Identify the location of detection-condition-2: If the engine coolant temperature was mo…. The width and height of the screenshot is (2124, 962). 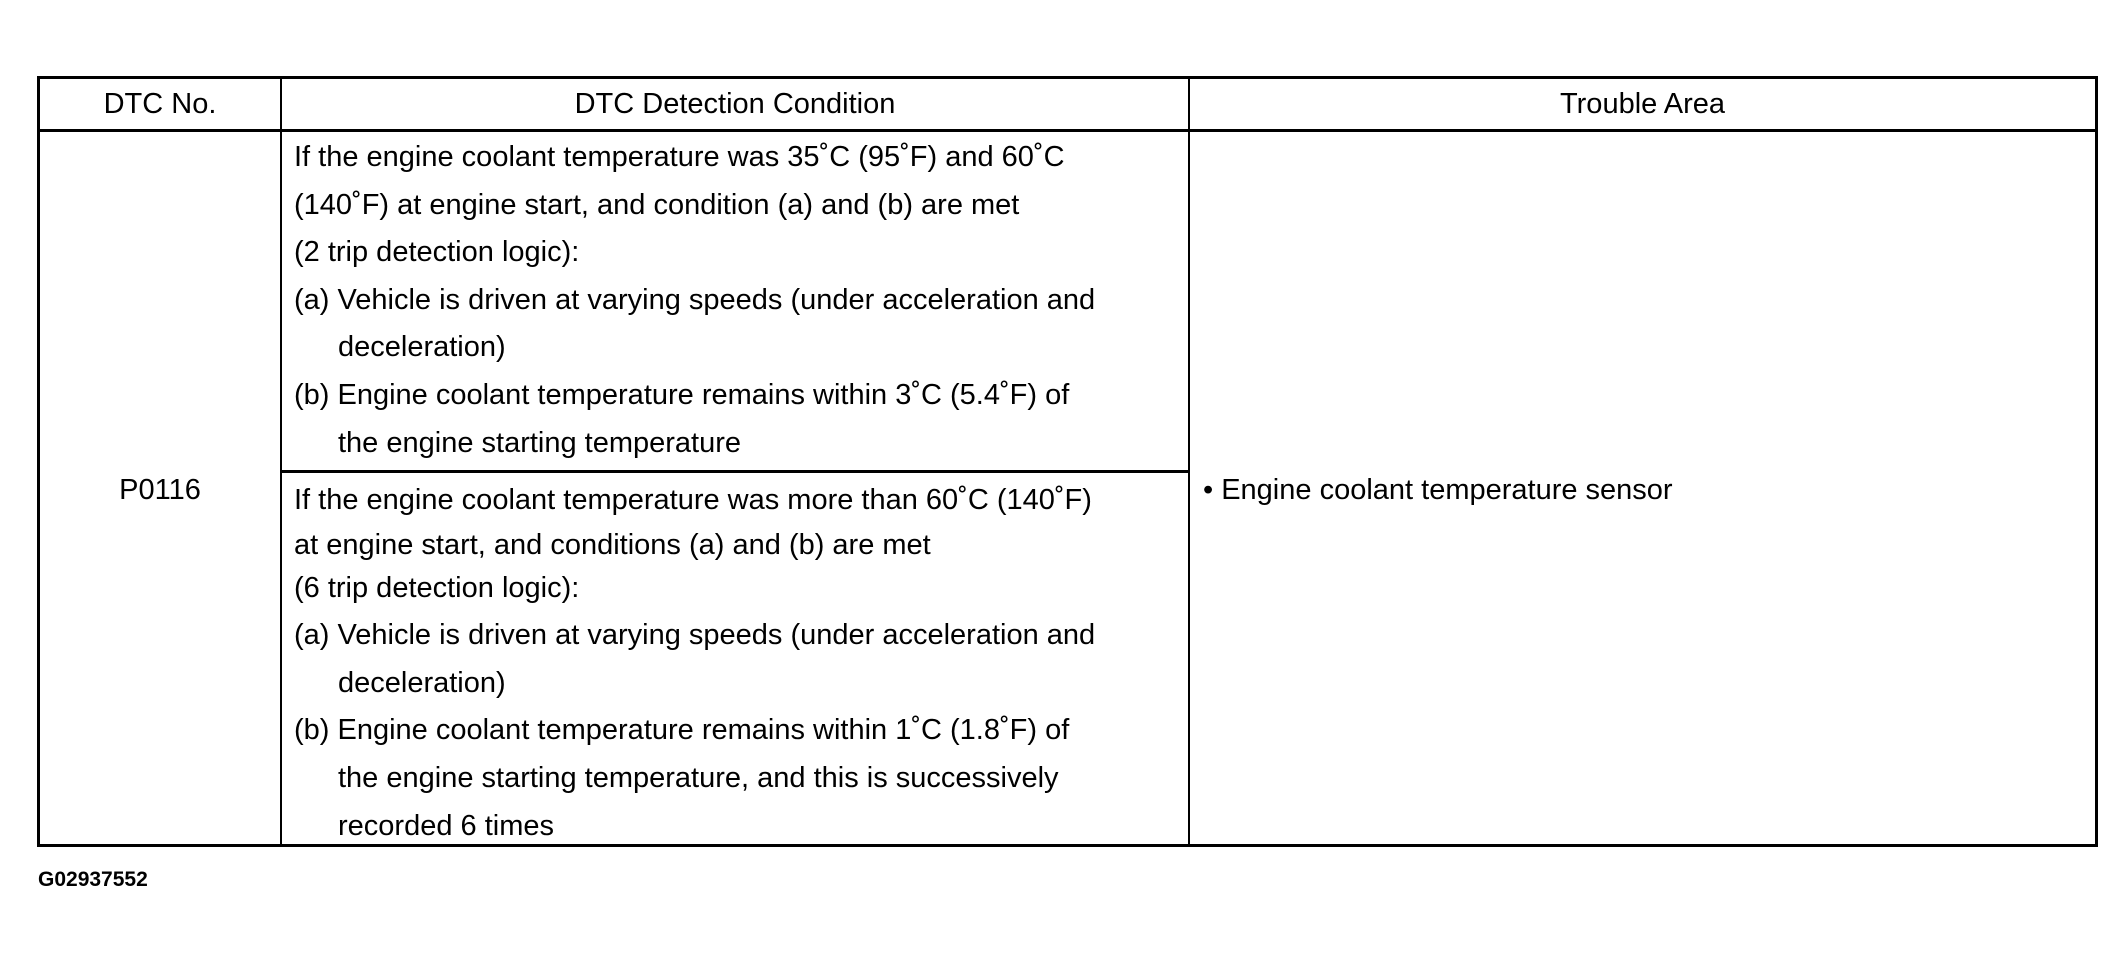
(694, 663).